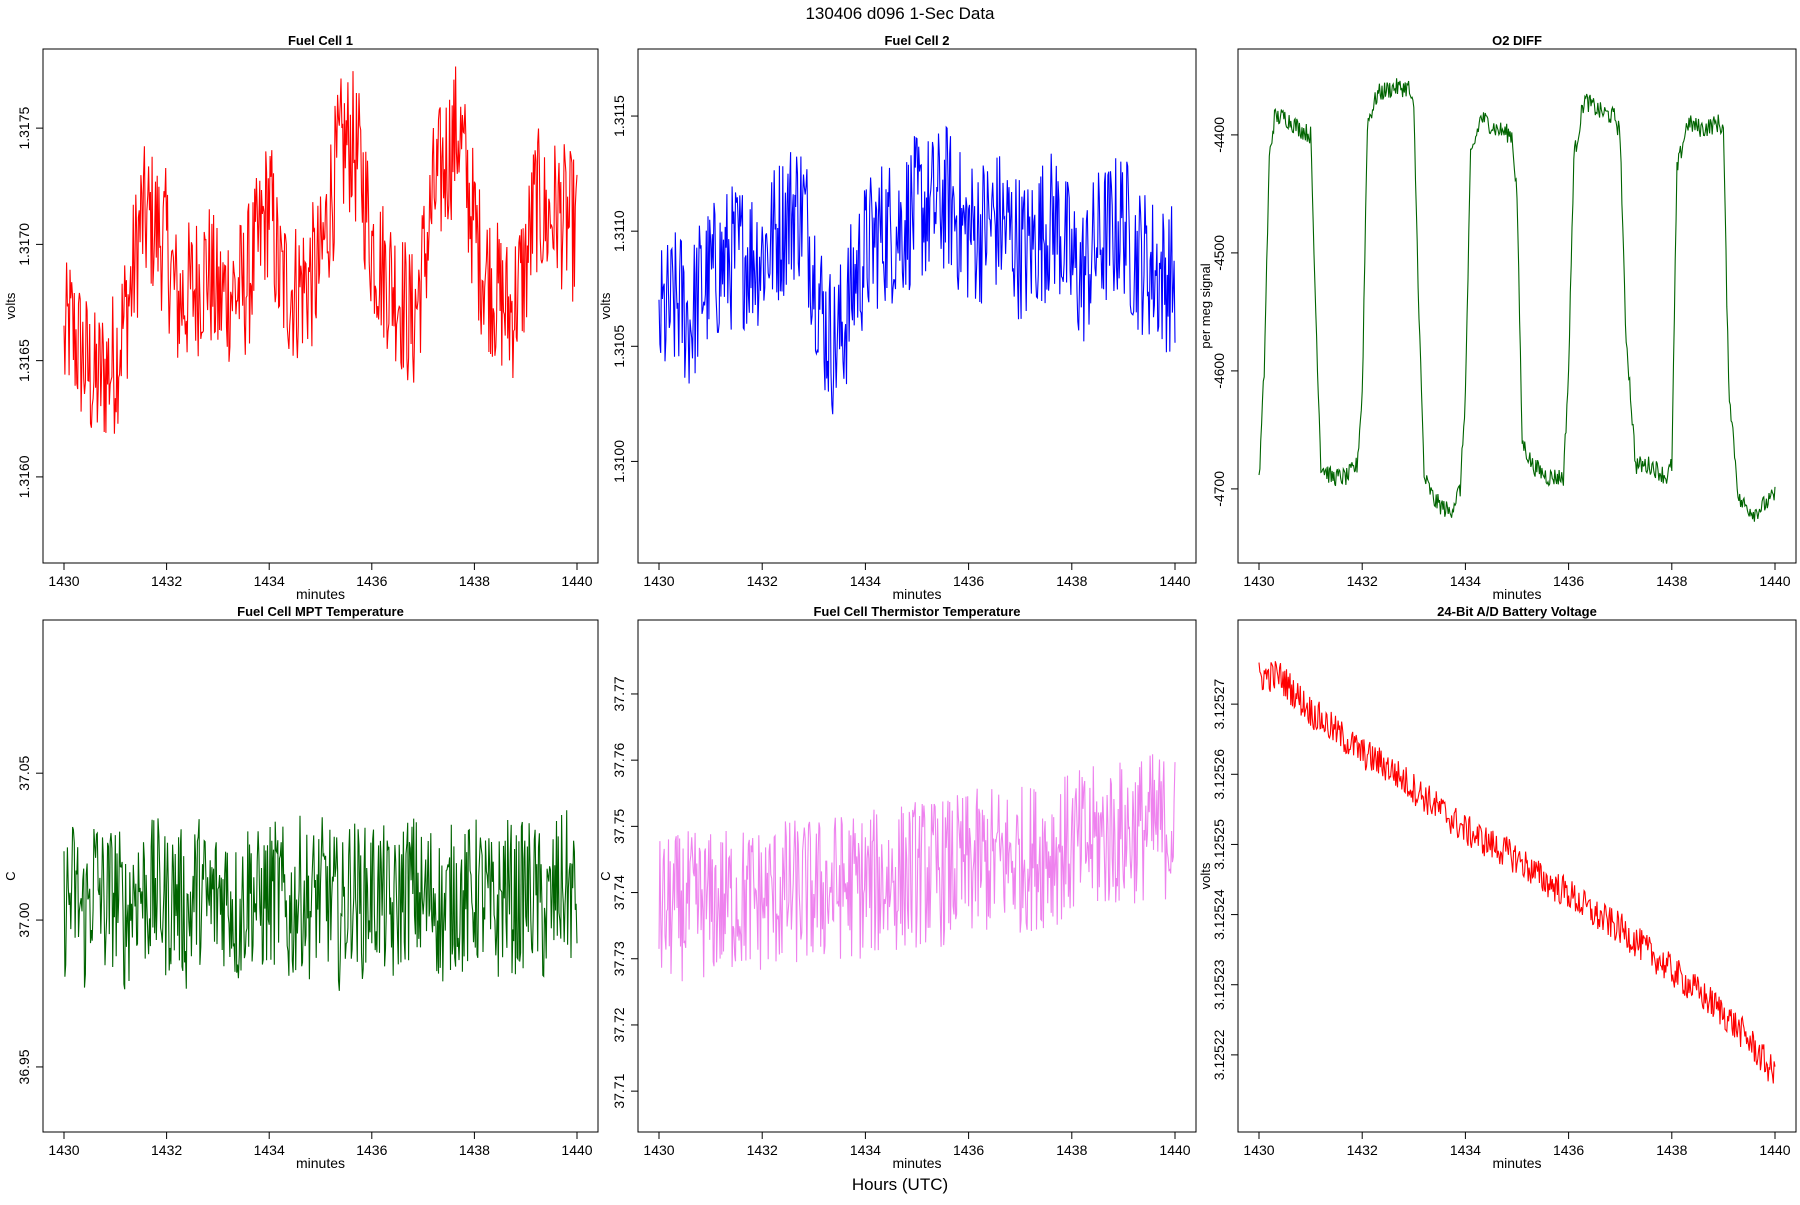 This screenshot has width=1800, height=1205. Describe the element at coordinates (619, 759) in the screenshot. I see `y-tick-label: 37.76` at that location.